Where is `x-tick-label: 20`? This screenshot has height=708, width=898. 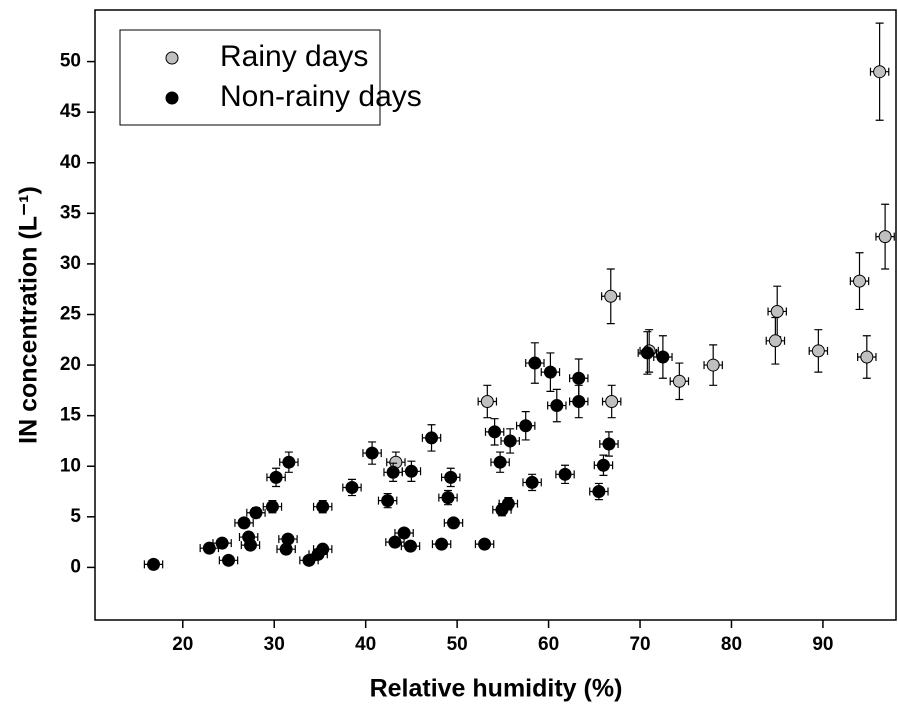 x-tick-label: 20 is located at coordinates (182, 644).